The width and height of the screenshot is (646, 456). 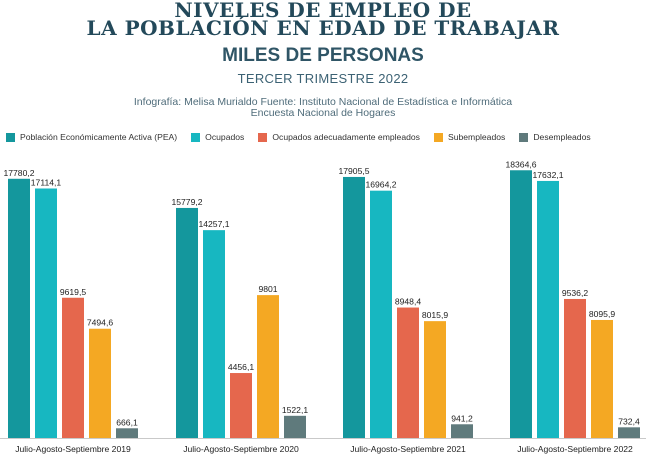 I want to click on x-tick-label: Julio-Agosto-Septiembre 2020, so click(x=241, y=449).